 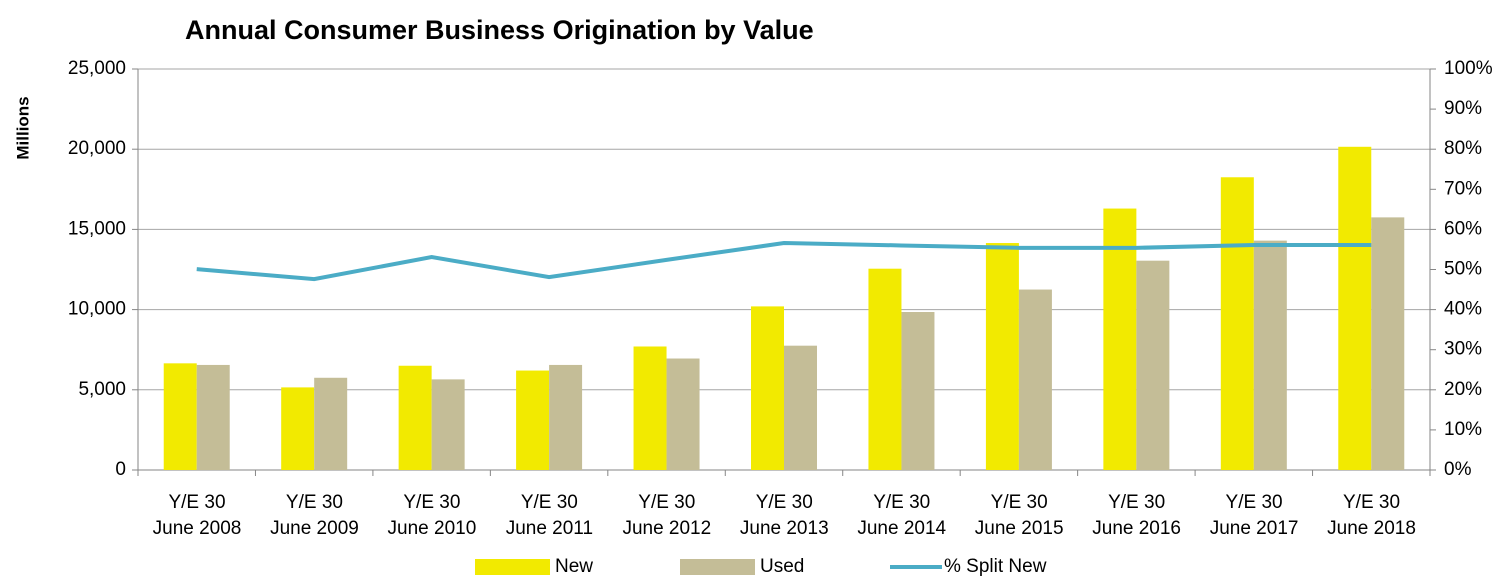 I want to click on y2-tick-label: 30%, so click(x=1463, y=349).